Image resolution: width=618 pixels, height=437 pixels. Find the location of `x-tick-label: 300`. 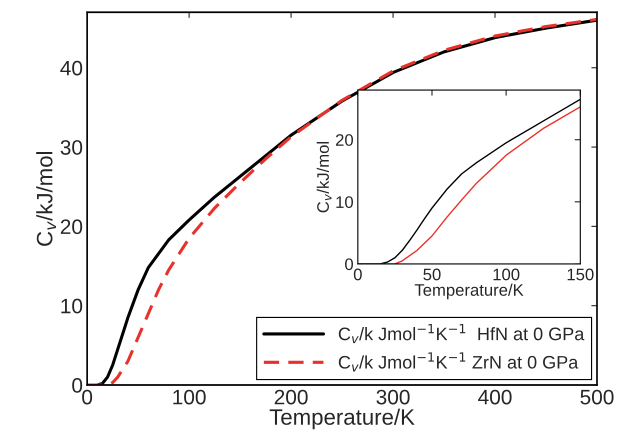

x-tick-label: 300 is located at coordinates (393, 397).